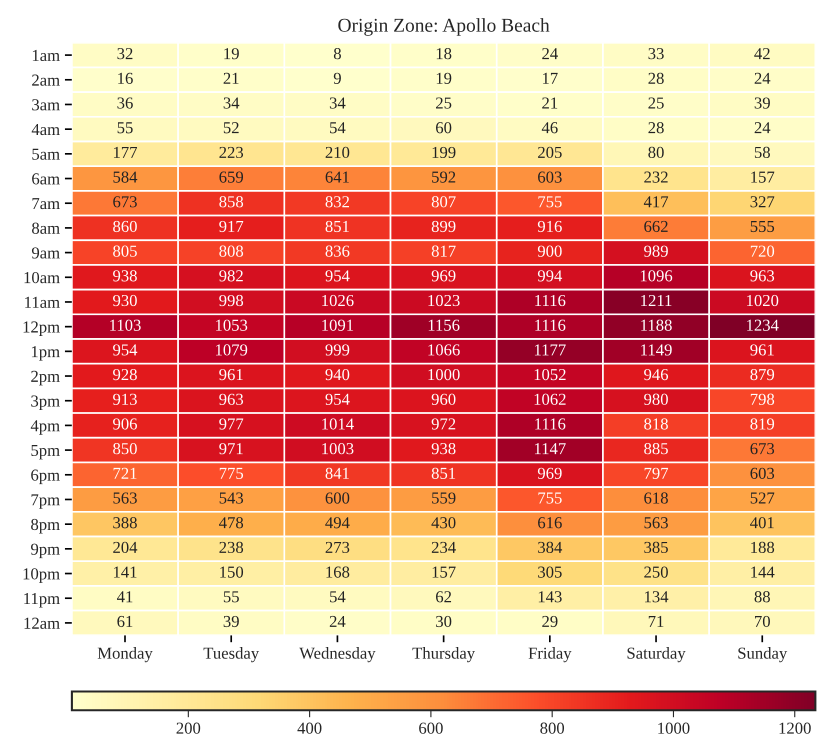 This screenshot has height=750, width=817. What do you see at coordinates (795, 728) in the screenshot?
I see `color-bar-label: 1200` at bounding box center [795, 728].